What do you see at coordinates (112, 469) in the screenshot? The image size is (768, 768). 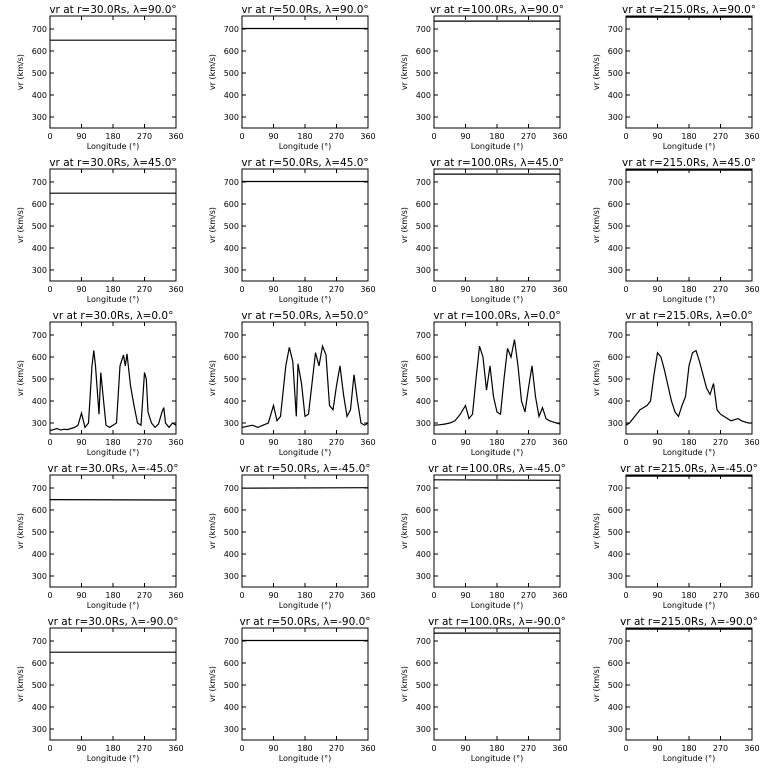 I see `panel-title: vr at r=30.0Rs, λ=-45.0°` at bounding box center [112, 469].